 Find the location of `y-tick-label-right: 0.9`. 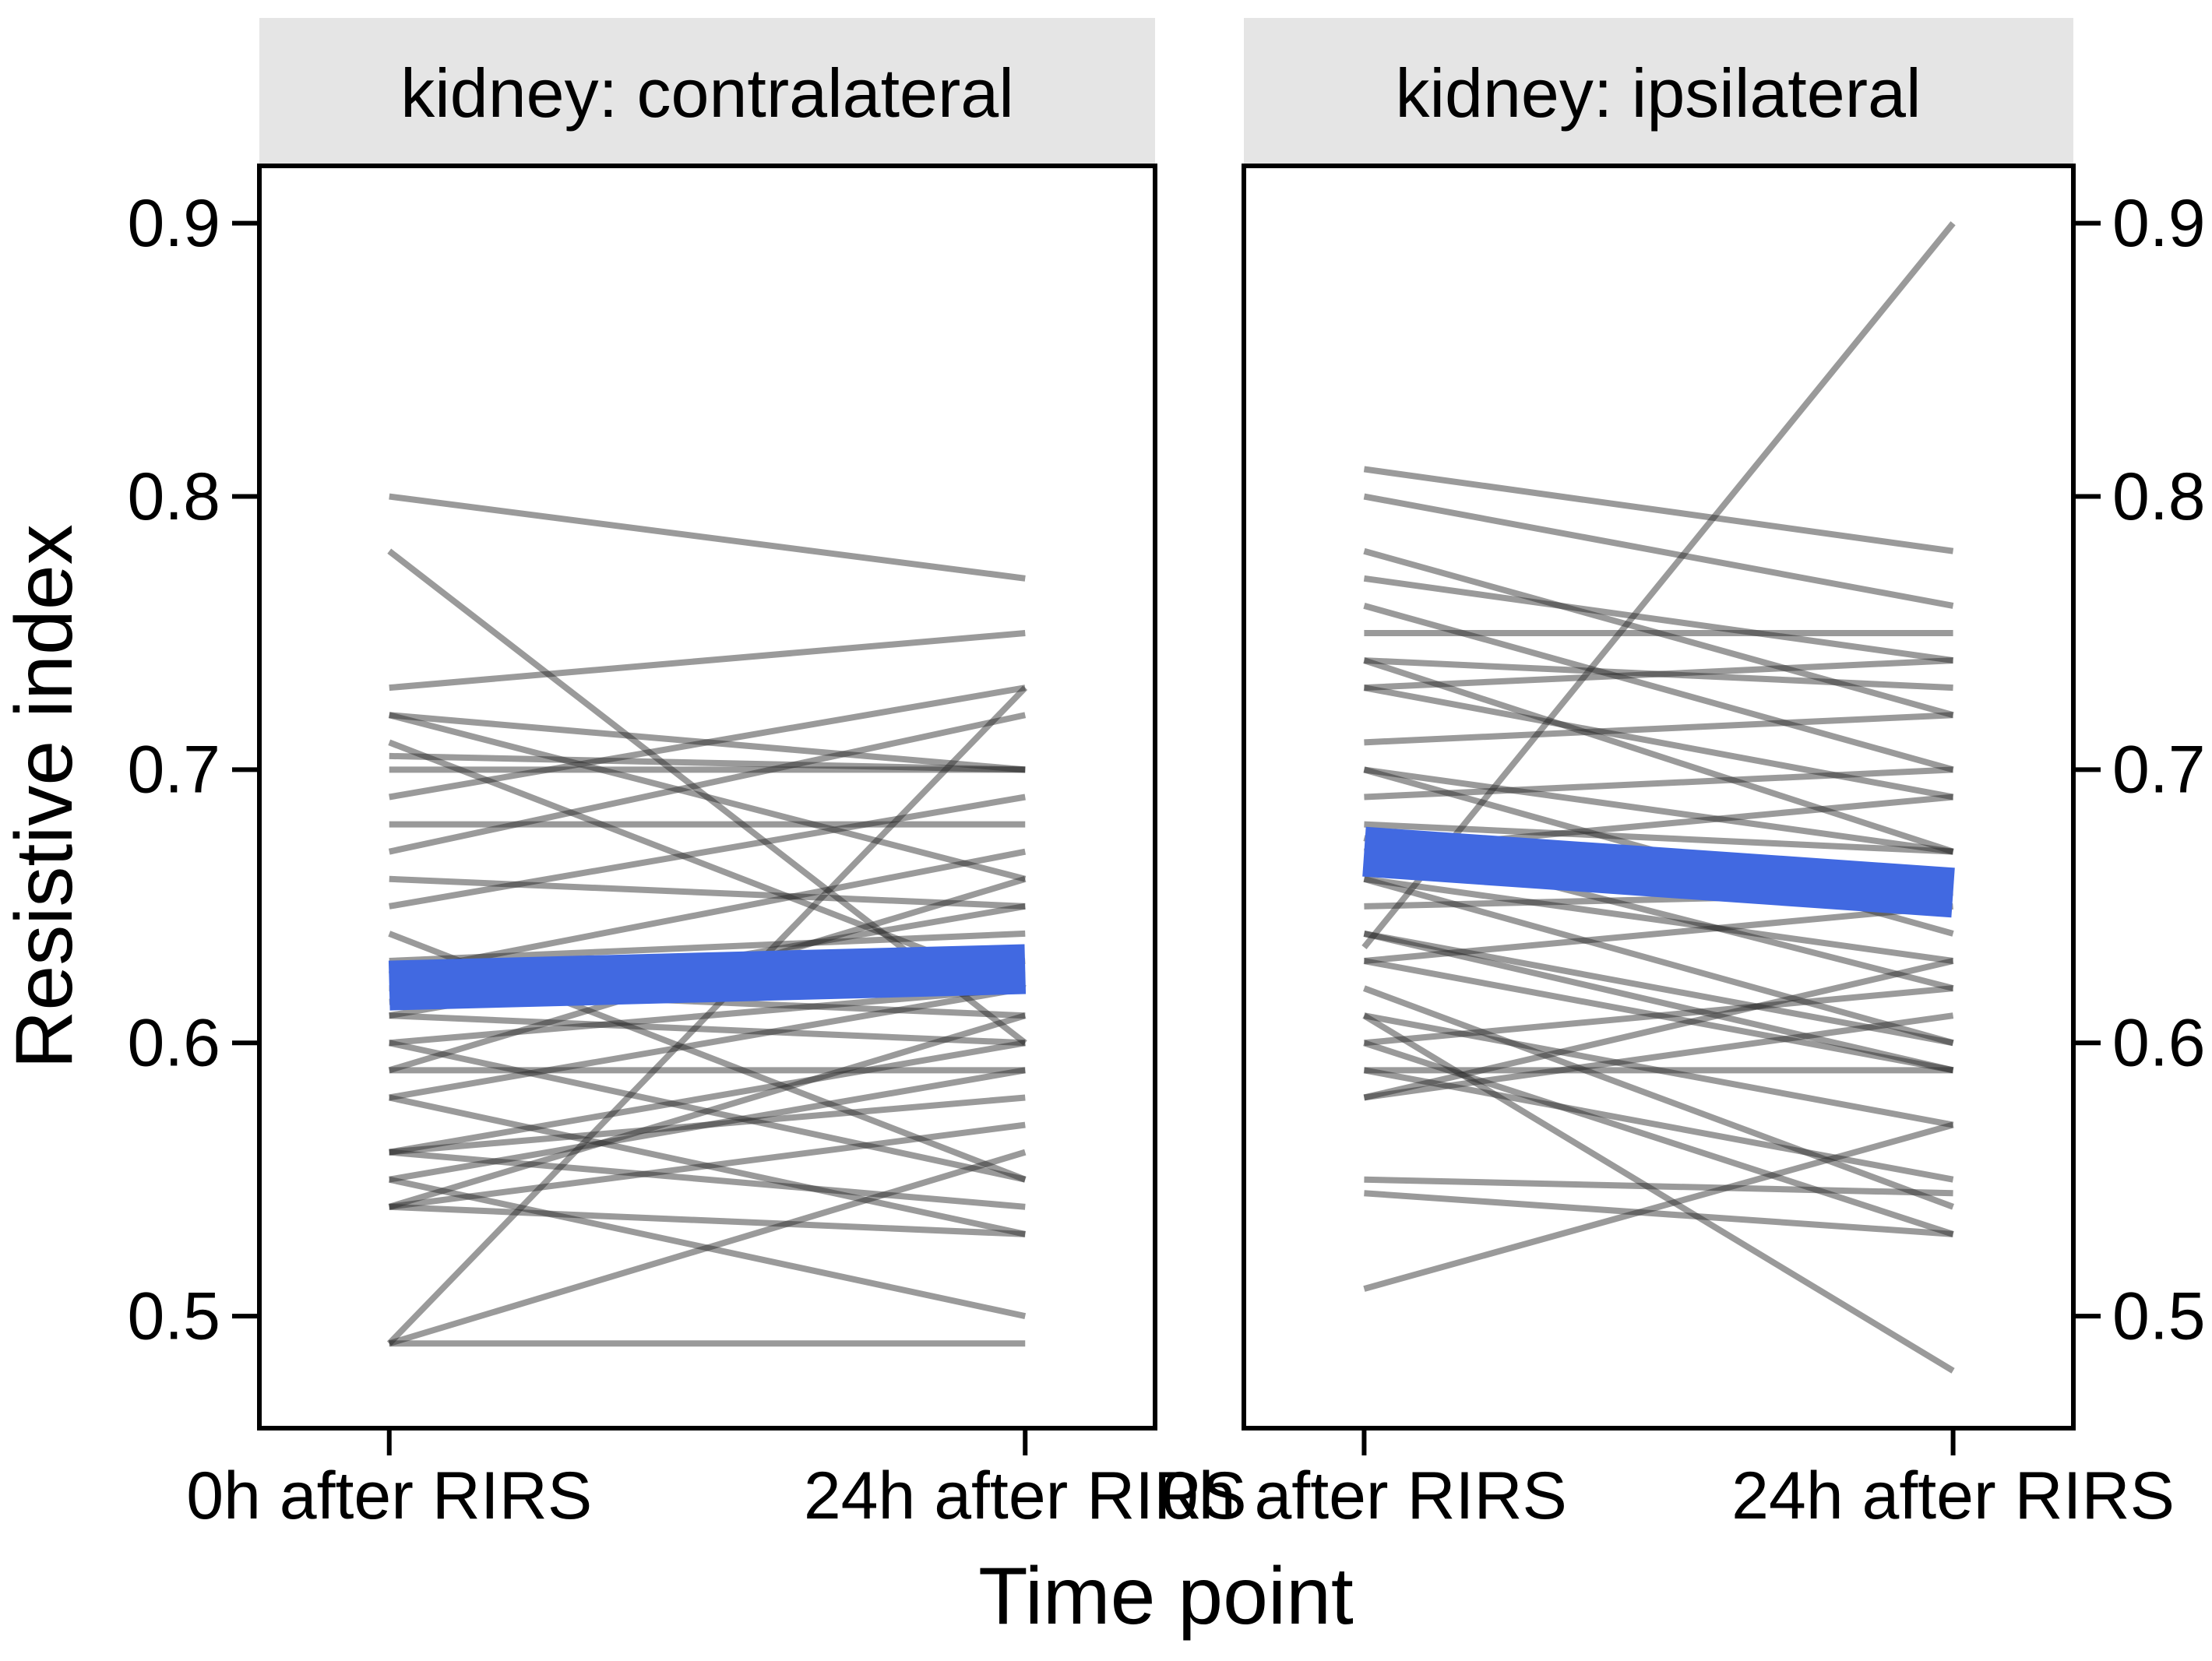

y-tick-label-right: 0.9 is located at coordinates (2159, 223).